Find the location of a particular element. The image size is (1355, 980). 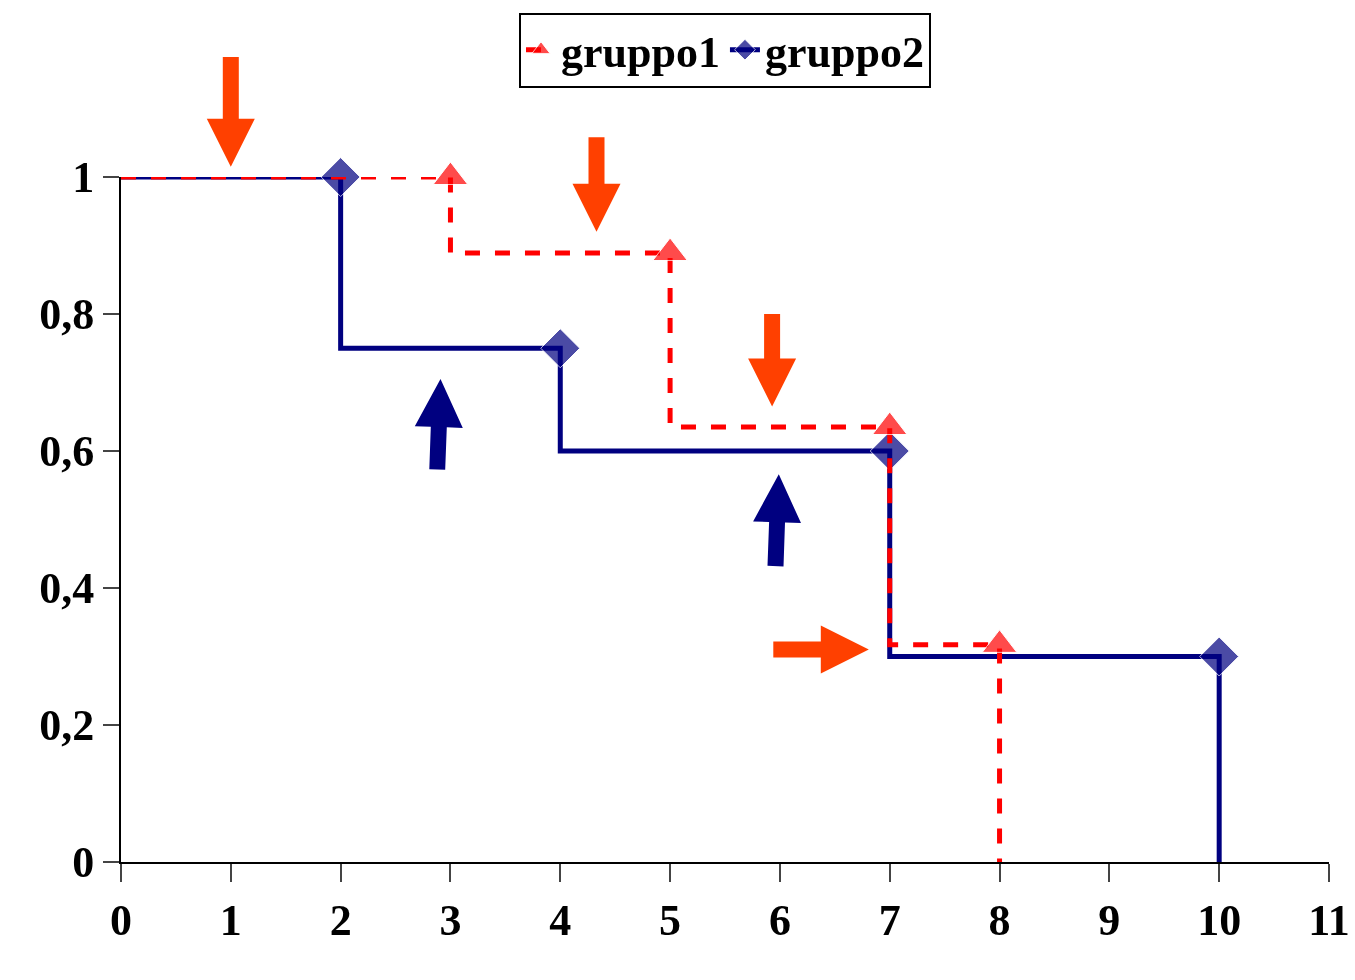

x-tick-label: 7 is located at coordinates (889, 920).